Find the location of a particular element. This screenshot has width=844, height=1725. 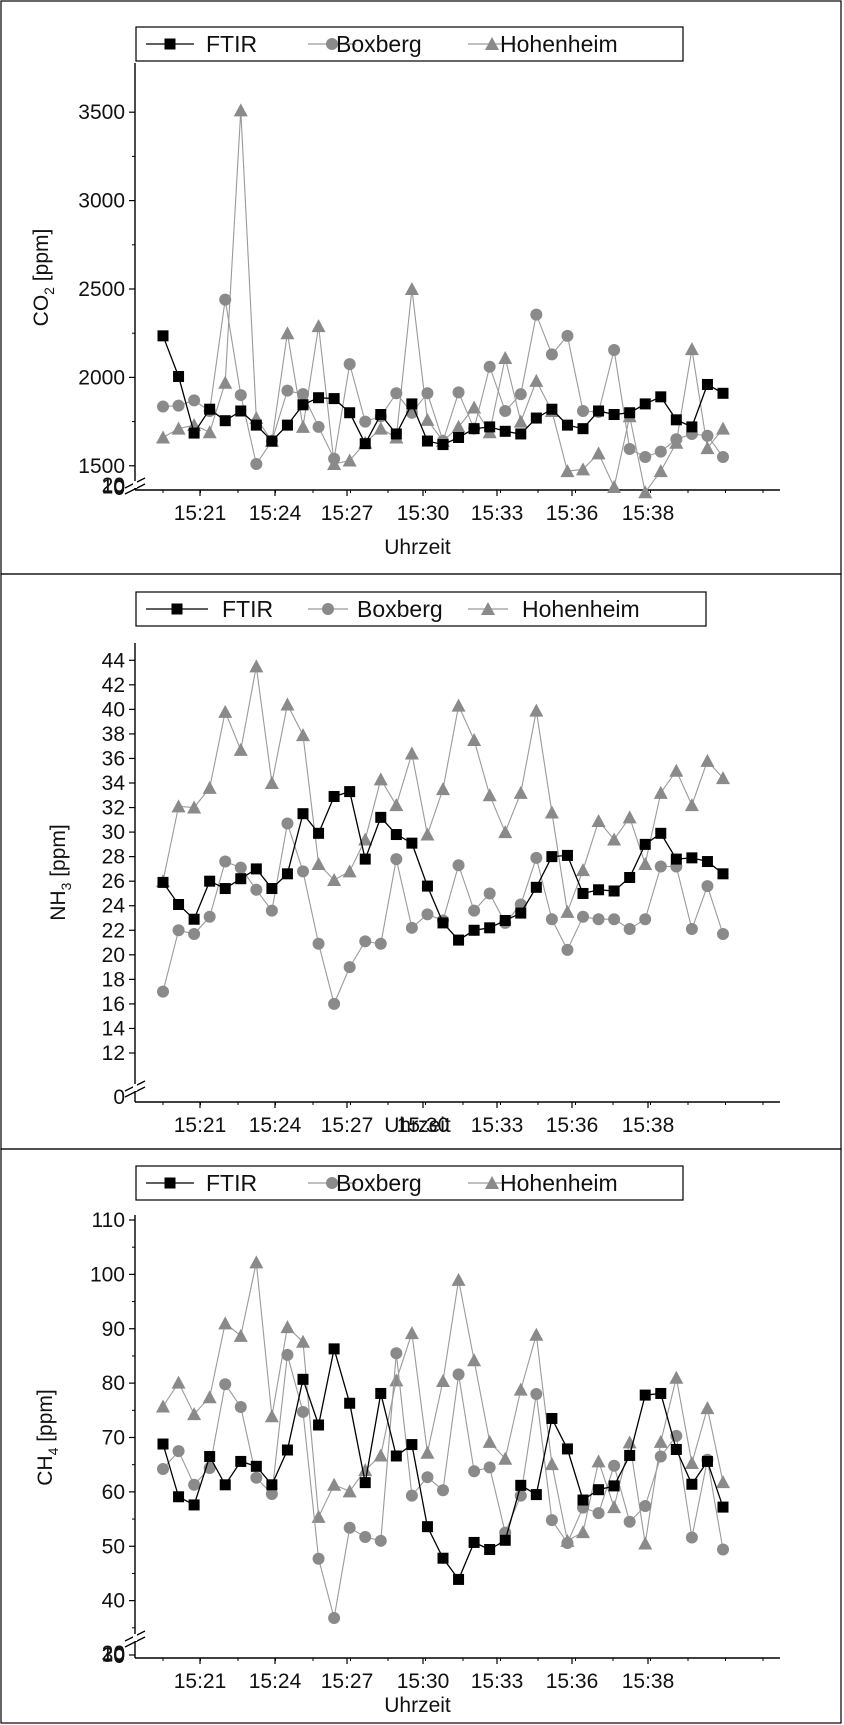

x-tick-label: 15:21 is located at coordinates (200, 1681).